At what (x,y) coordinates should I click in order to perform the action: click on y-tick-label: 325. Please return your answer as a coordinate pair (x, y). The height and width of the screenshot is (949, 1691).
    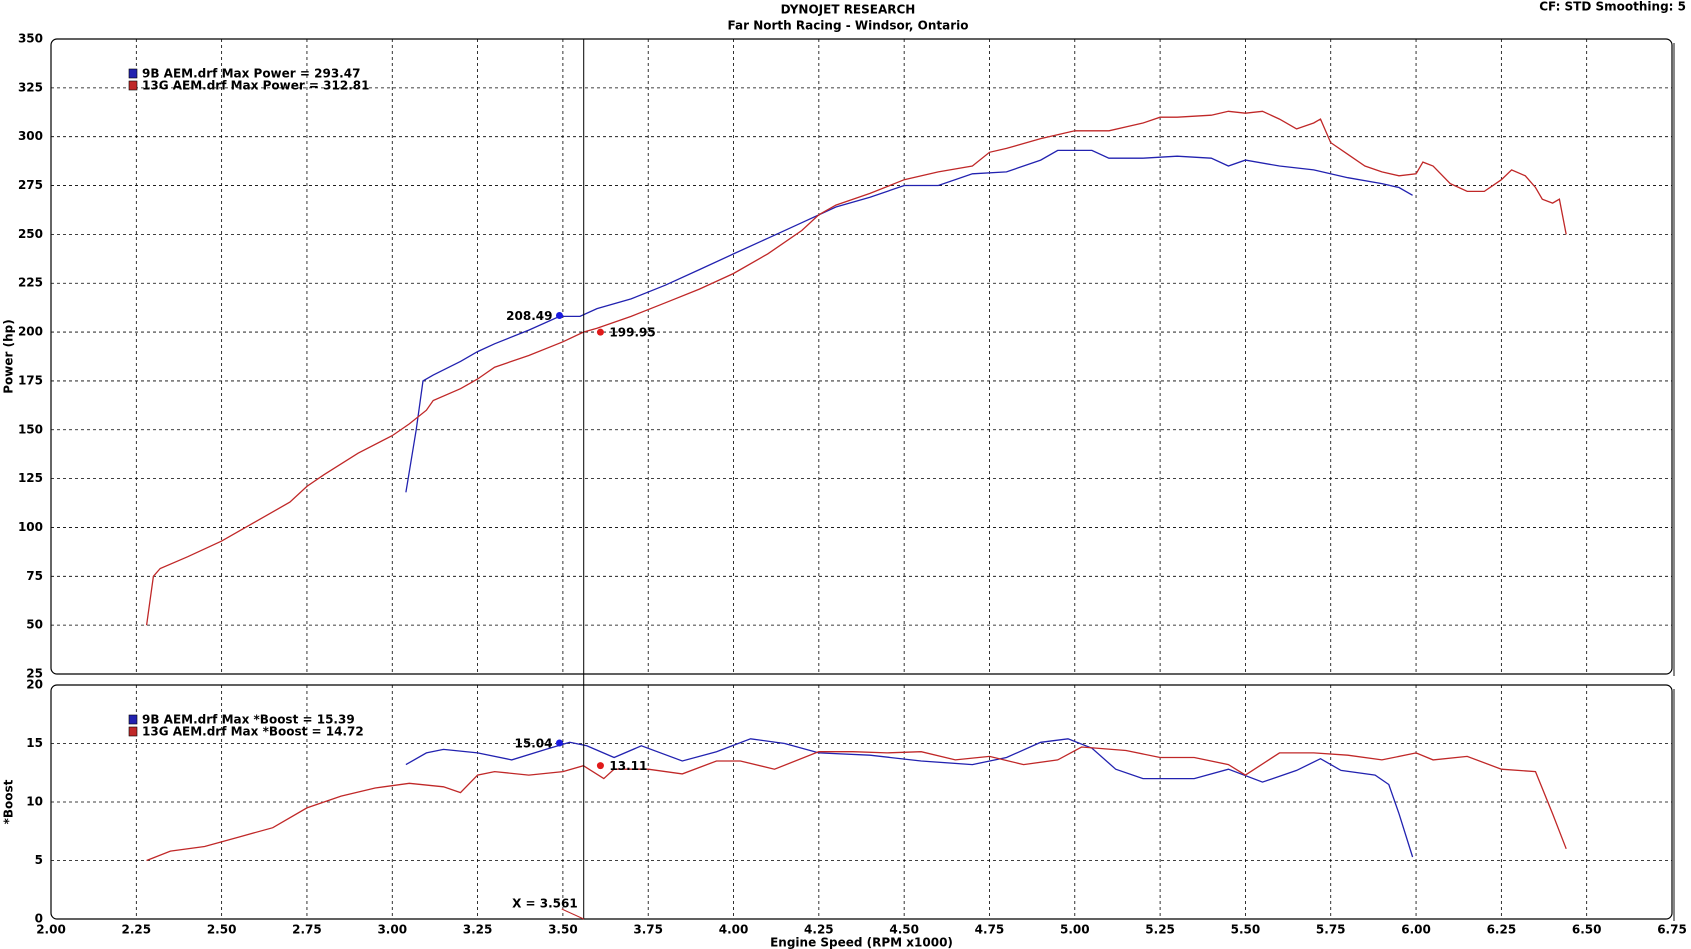
    Looking at the image, I should click on (30, 87).